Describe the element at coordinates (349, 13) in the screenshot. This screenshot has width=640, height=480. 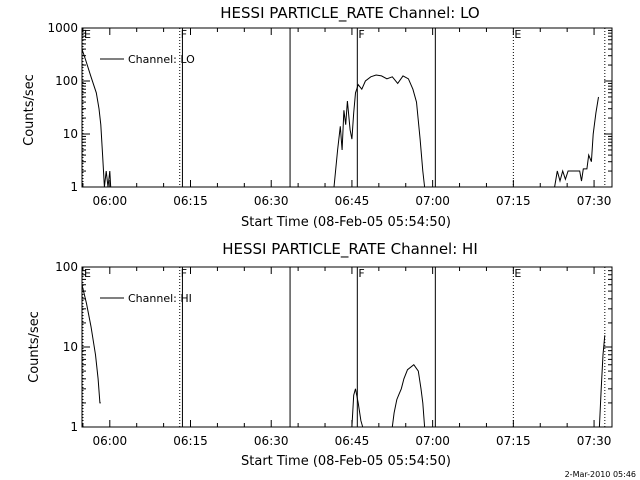
I see `chart-title-lo: HESSI PARTICLE_RATE Channel: LO` at that location.